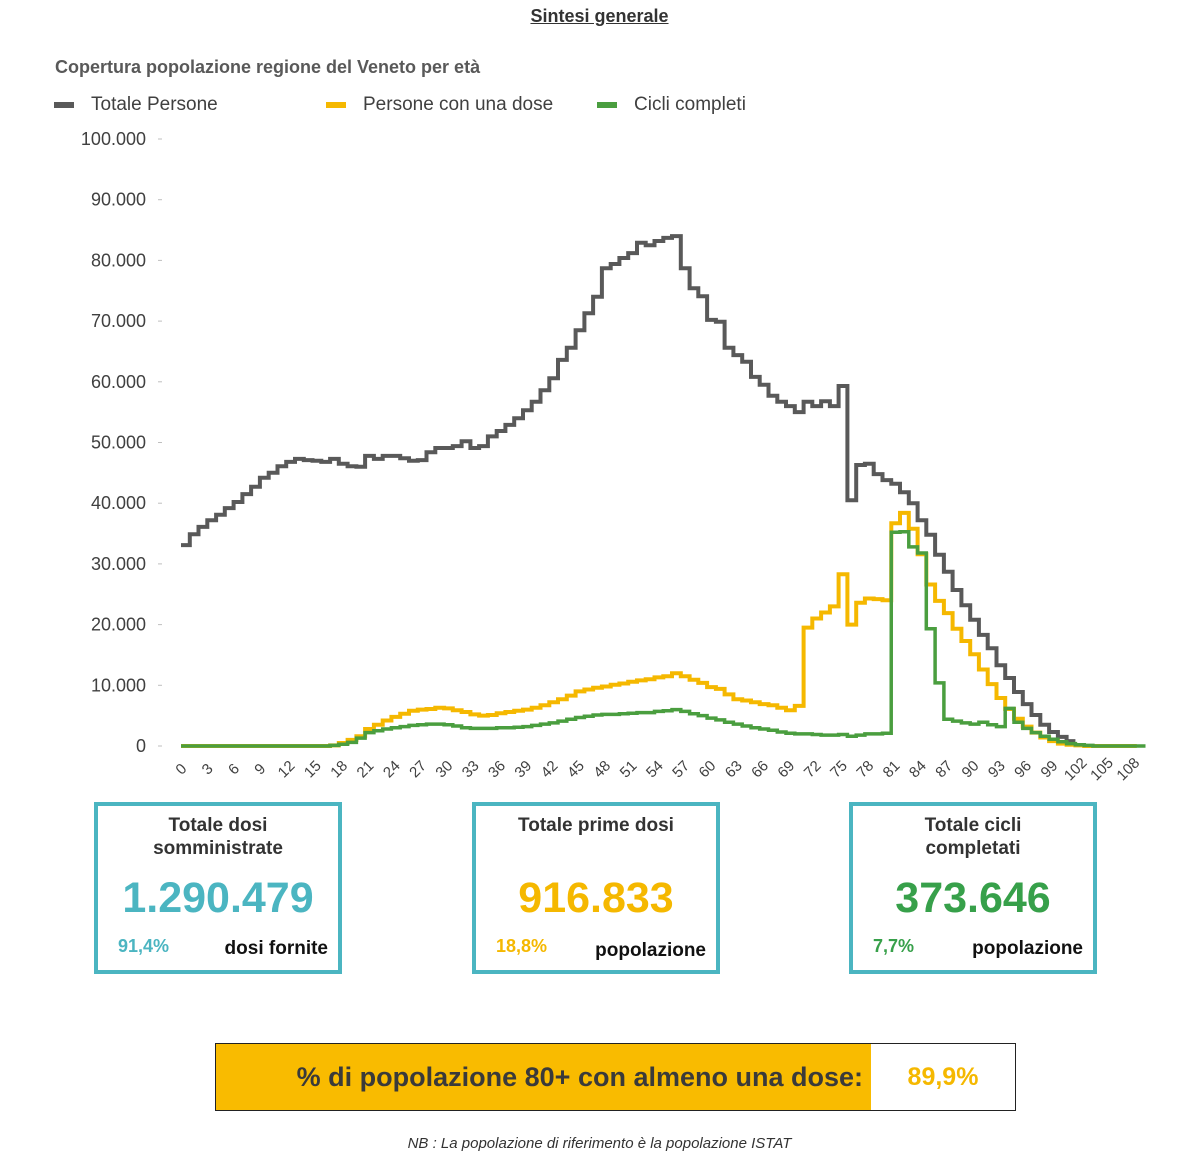 This screenshot has width=1199, height=1175. What do you see at coordinates (287, 769) in the screenshot?
I see `x-tick-label: 12` at bounding box center [287, 769].